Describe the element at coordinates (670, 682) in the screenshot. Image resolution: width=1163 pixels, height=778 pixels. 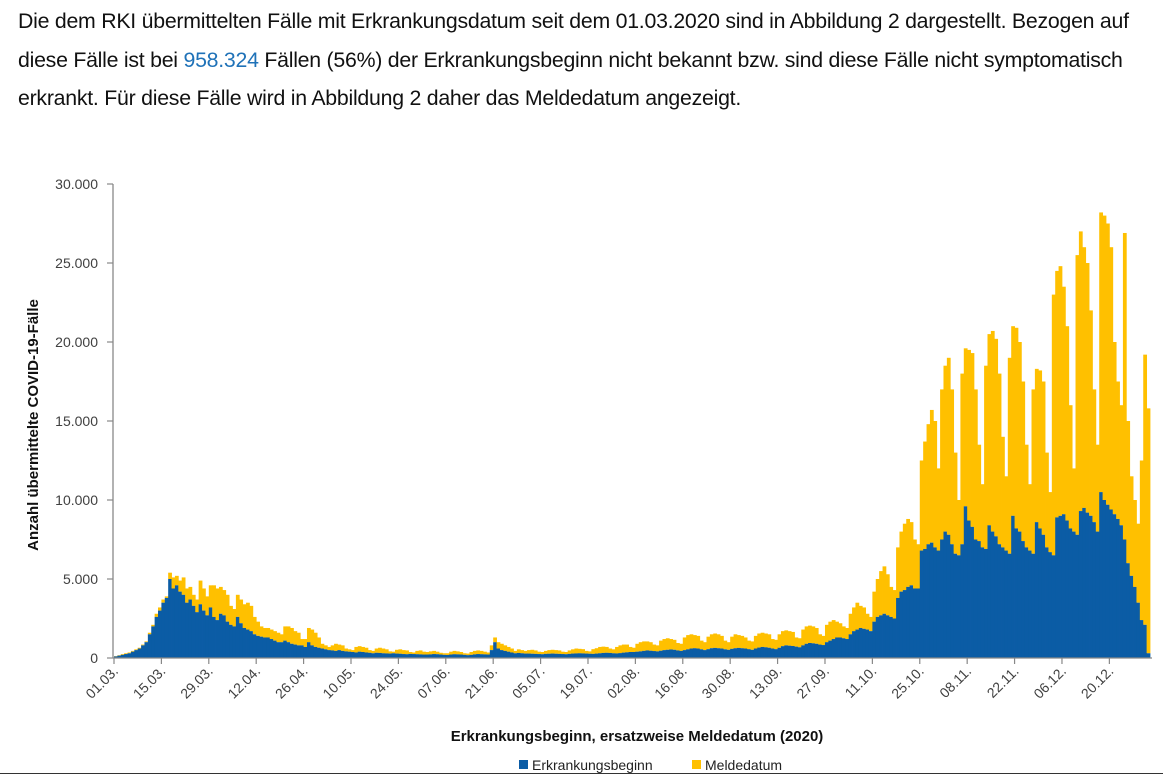
I see `x-tick-label: 16.08.` at that location.